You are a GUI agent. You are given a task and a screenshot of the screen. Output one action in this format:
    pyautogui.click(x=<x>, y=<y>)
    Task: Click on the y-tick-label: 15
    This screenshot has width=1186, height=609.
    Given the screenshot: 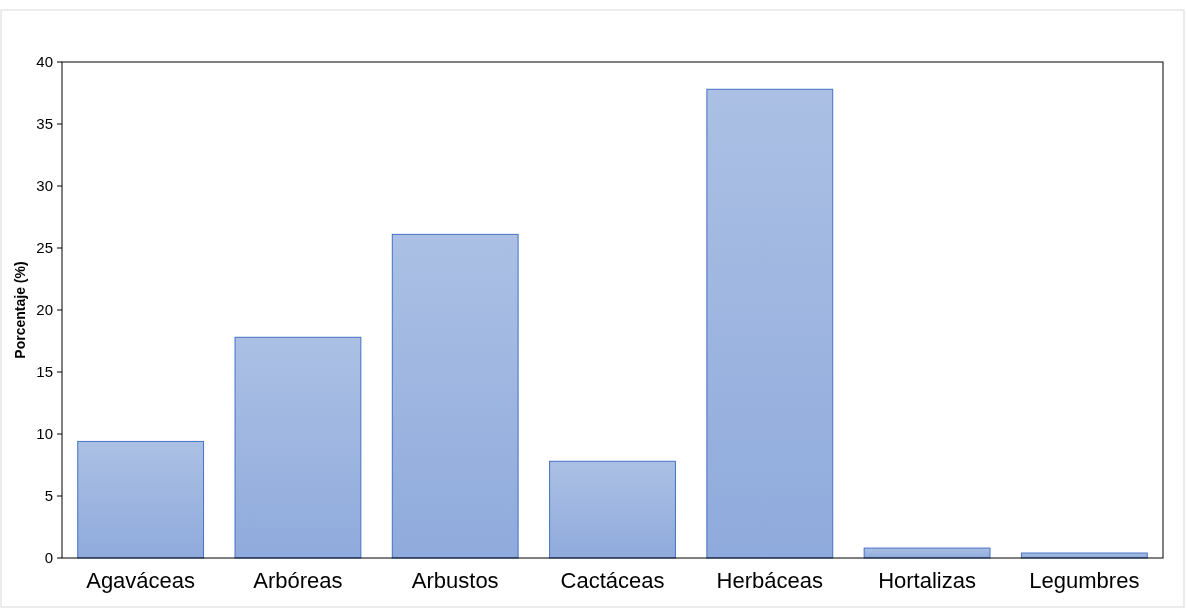 What is the action you would take?
    pyautogui.click(x=44, y=372)
    